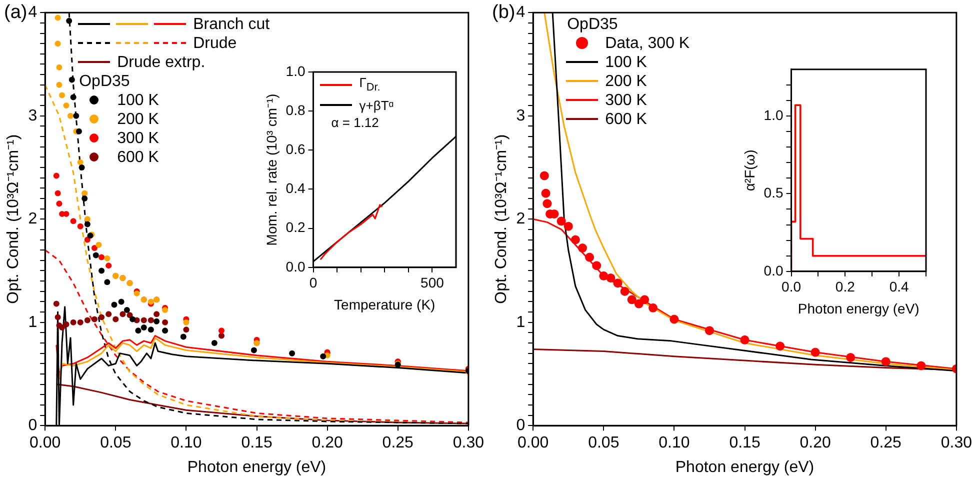 The width and height of the screenshot is (975, 481). What do you see at coordinates (432, 282) in the screenshot?
I see `x-tick-label: 500` at bounding box center [432, 282].